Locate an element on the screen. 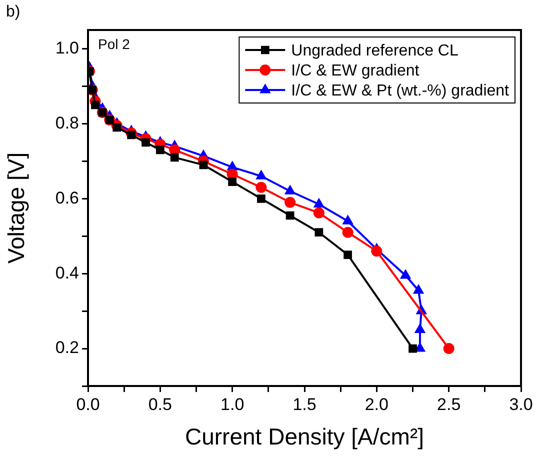 The width and height of the screenshot is (537, 456). x-tick-label: 2.5 is located at coordinates (449, 404).